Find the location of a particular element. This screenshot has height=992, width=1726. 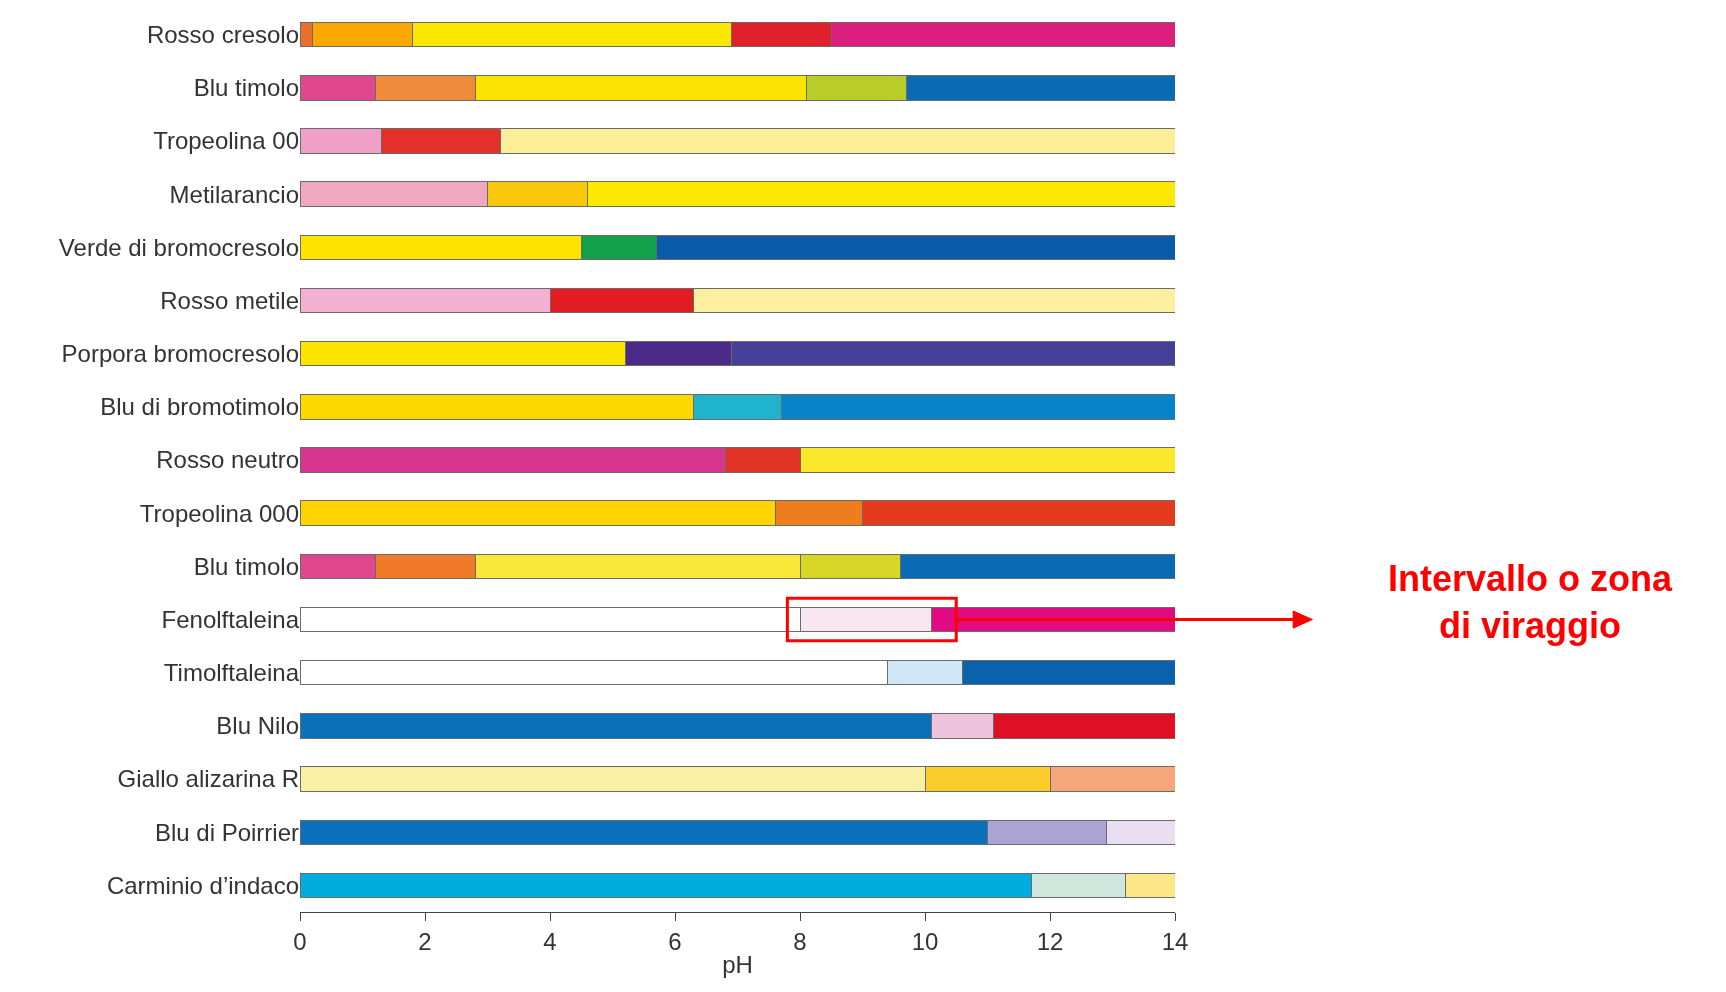

text: Intervallo o zona di viraggio is located at coordinates (1531, 602).